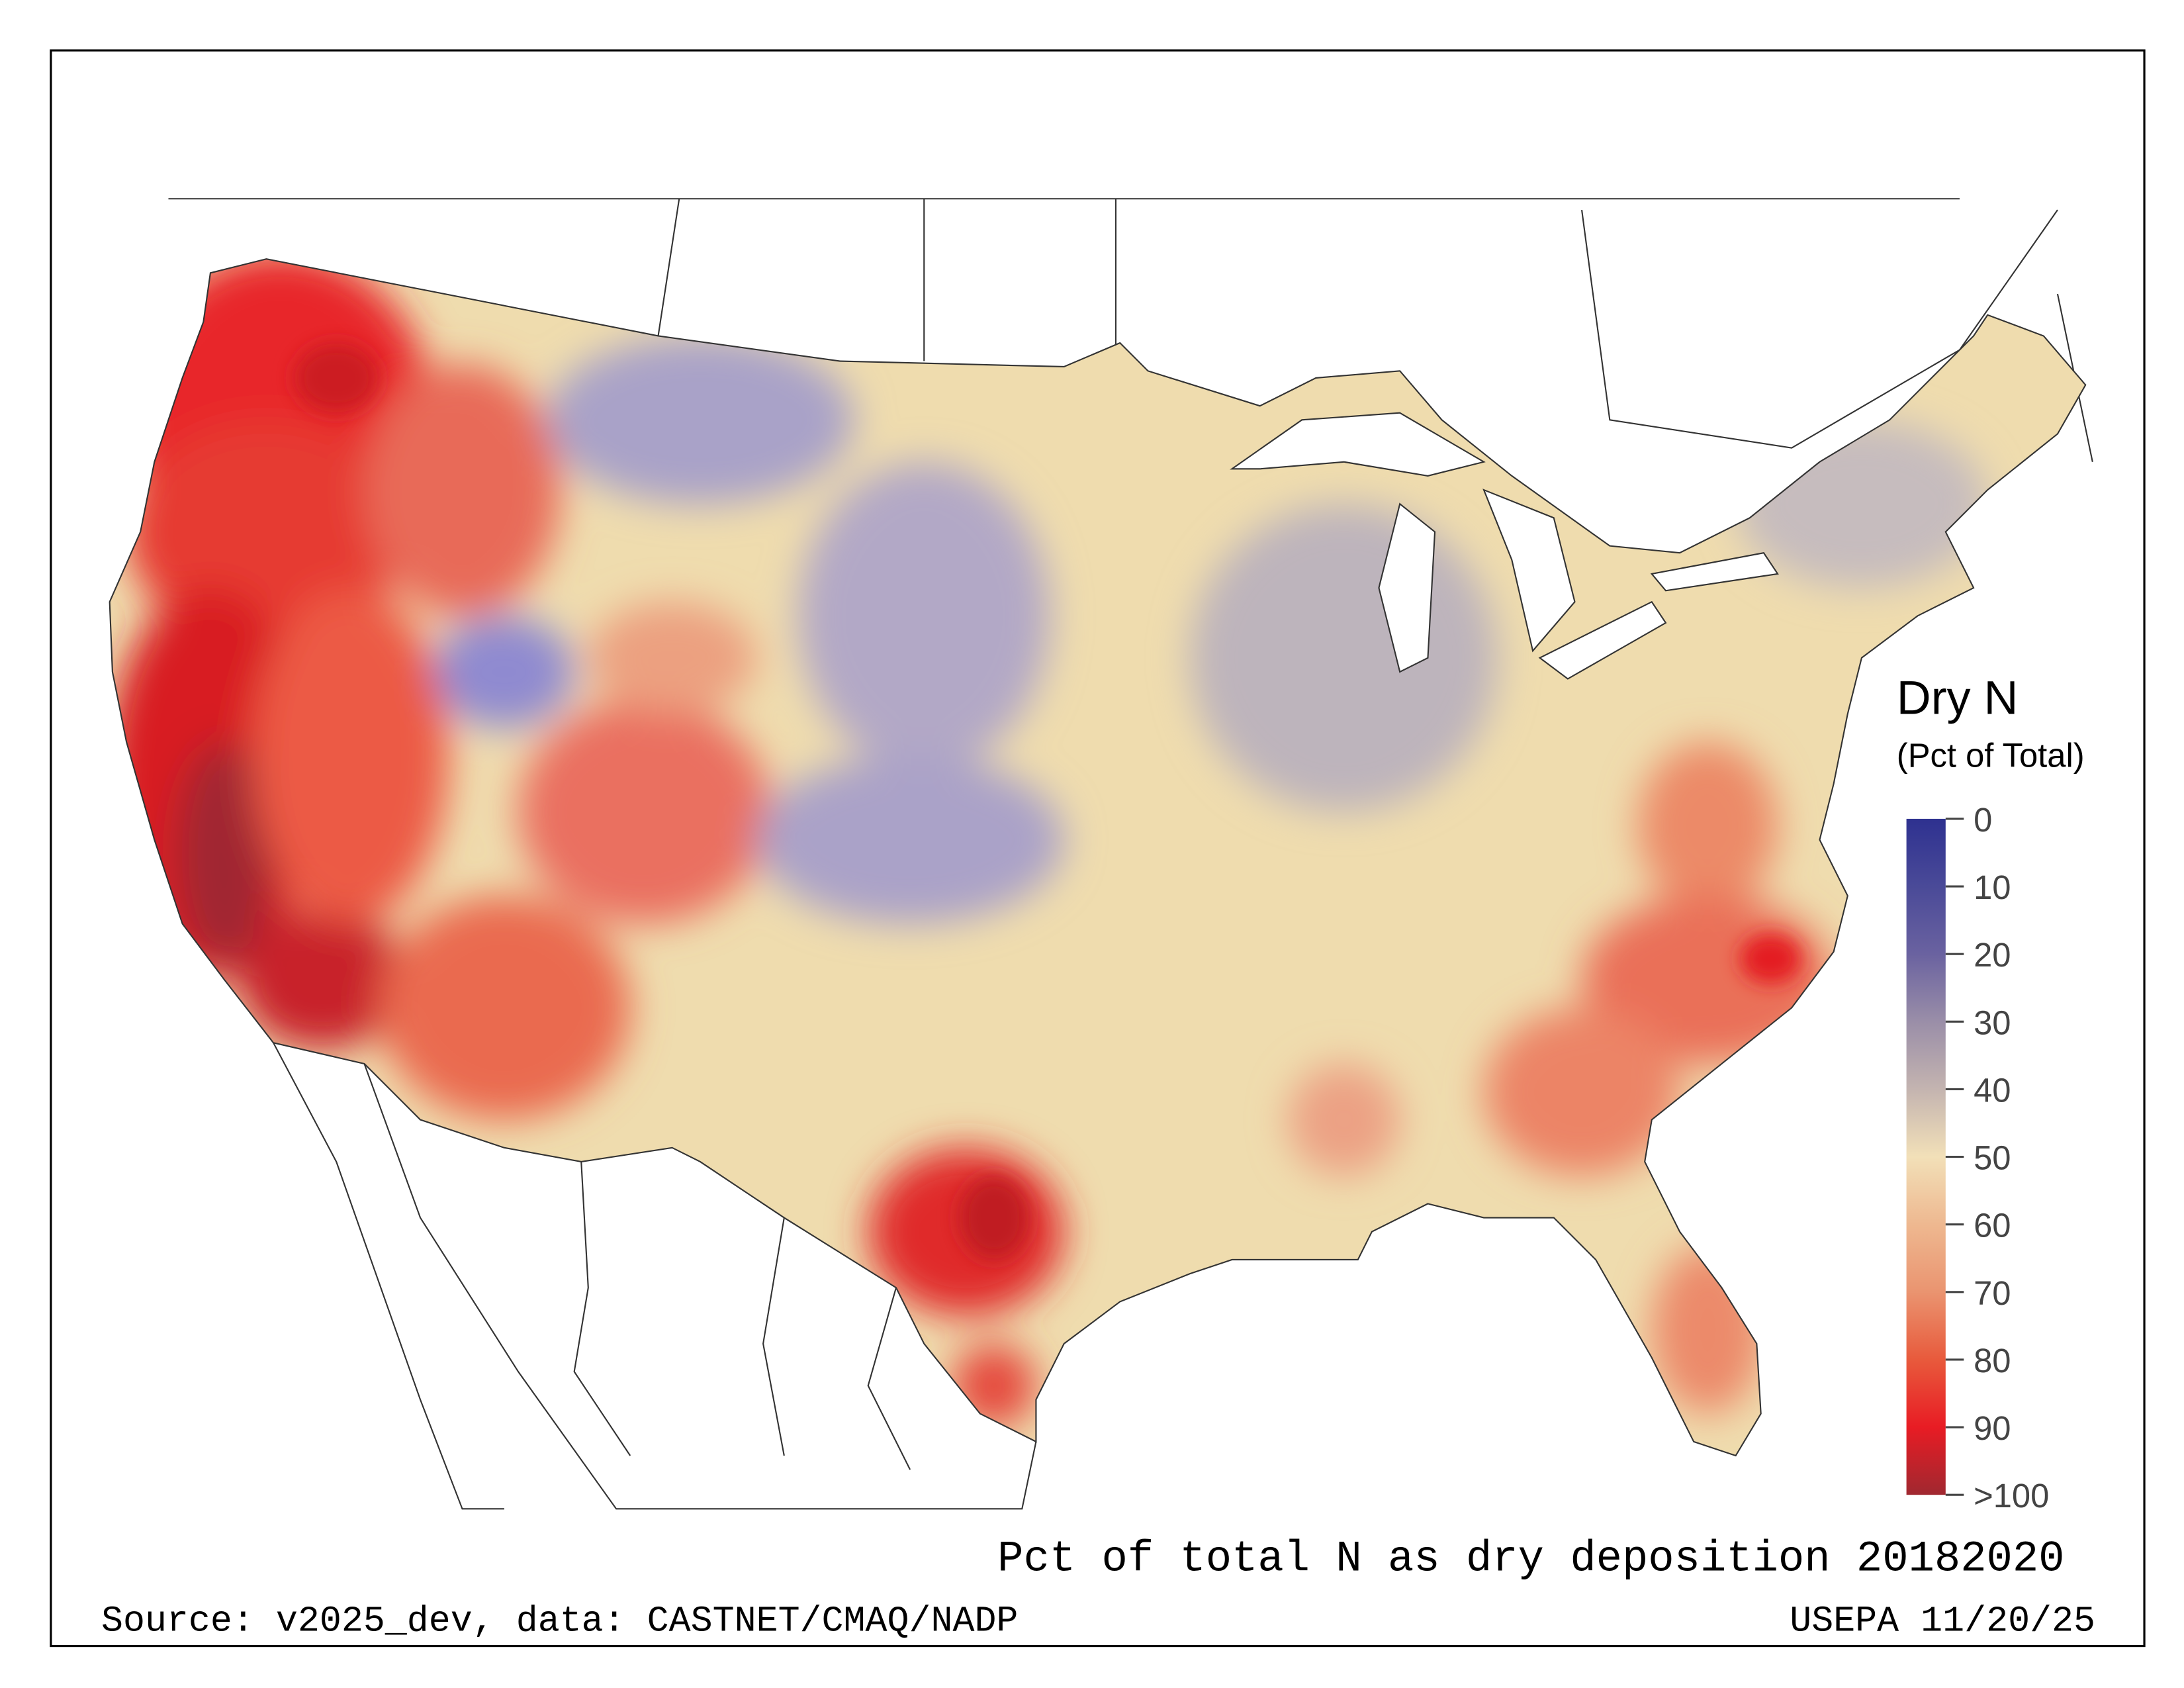  Describe the element at coordinates (1715, 572) in the screenshot. I see `lake-ontario` at that location.